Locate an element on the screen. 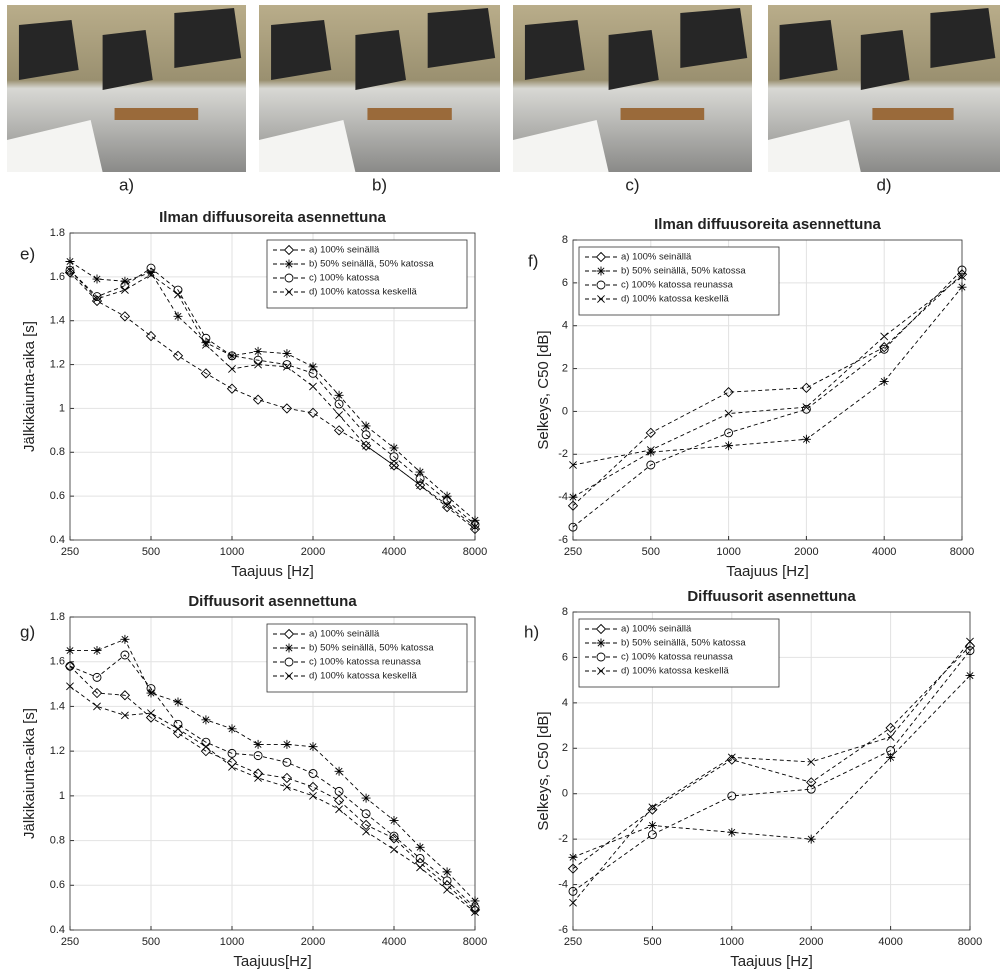 The height and width of the screenshot is (978, 1001). y-tick-label: 1 is located at coordinates (62, 796).